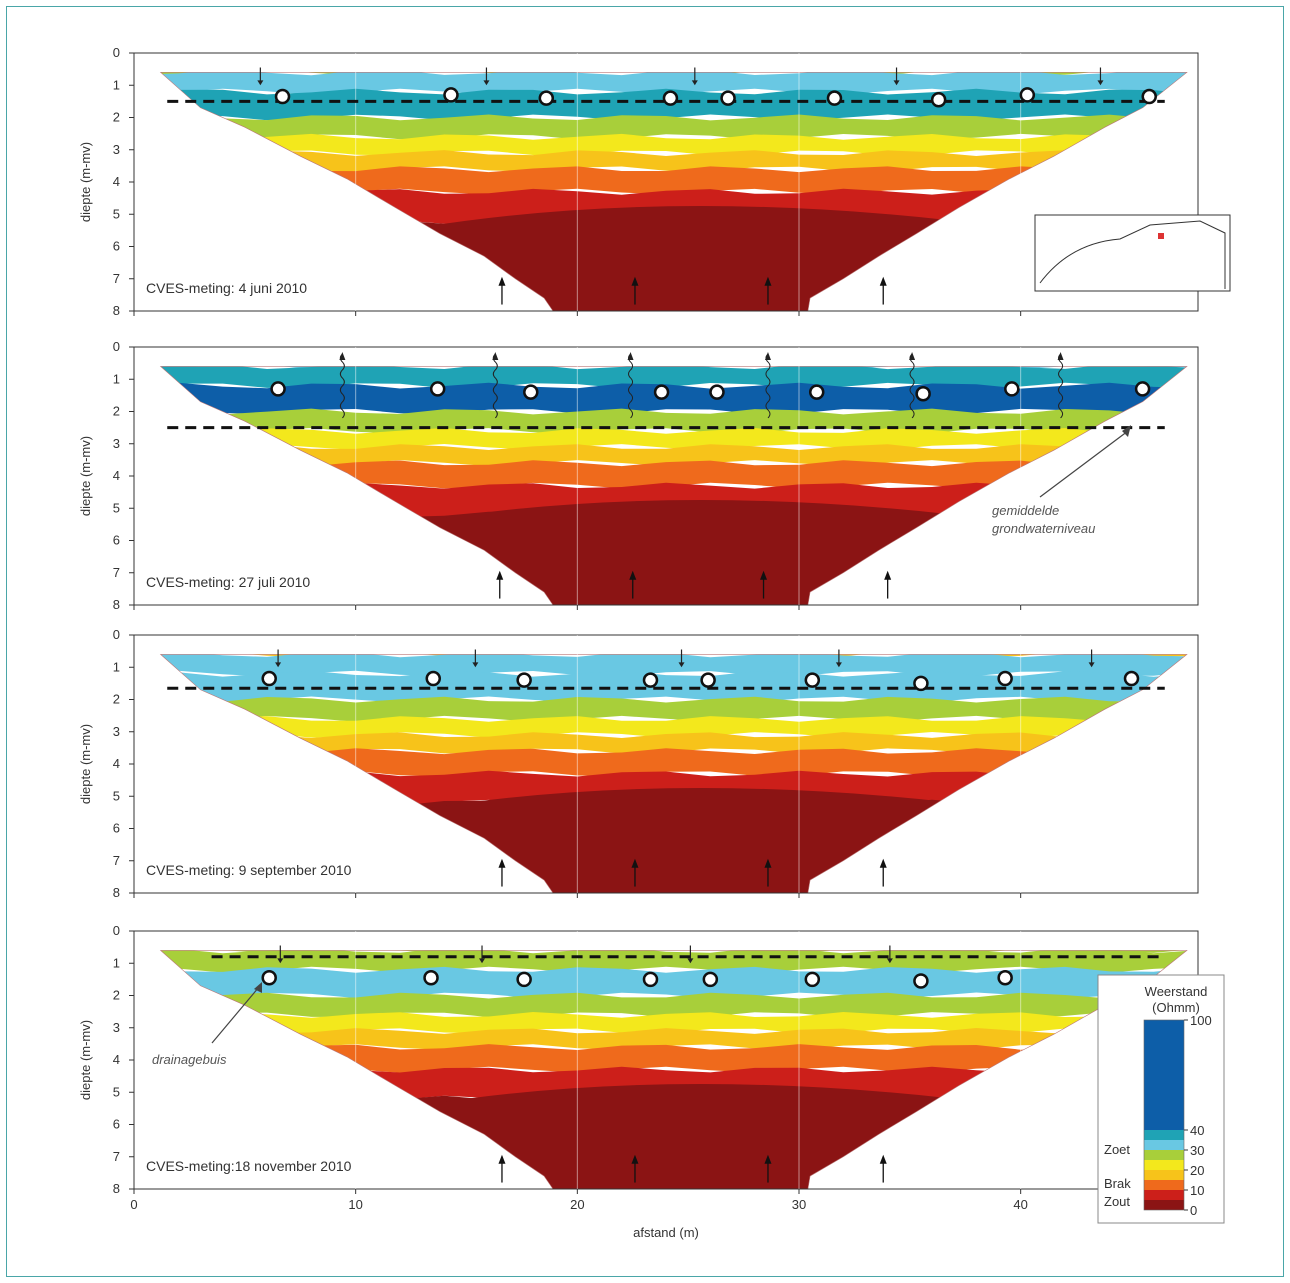 Image resolution: width=1290 pixels, height=1283 pixels. I want to click on annotation-text: drainagebuis, so click(189, 1059).